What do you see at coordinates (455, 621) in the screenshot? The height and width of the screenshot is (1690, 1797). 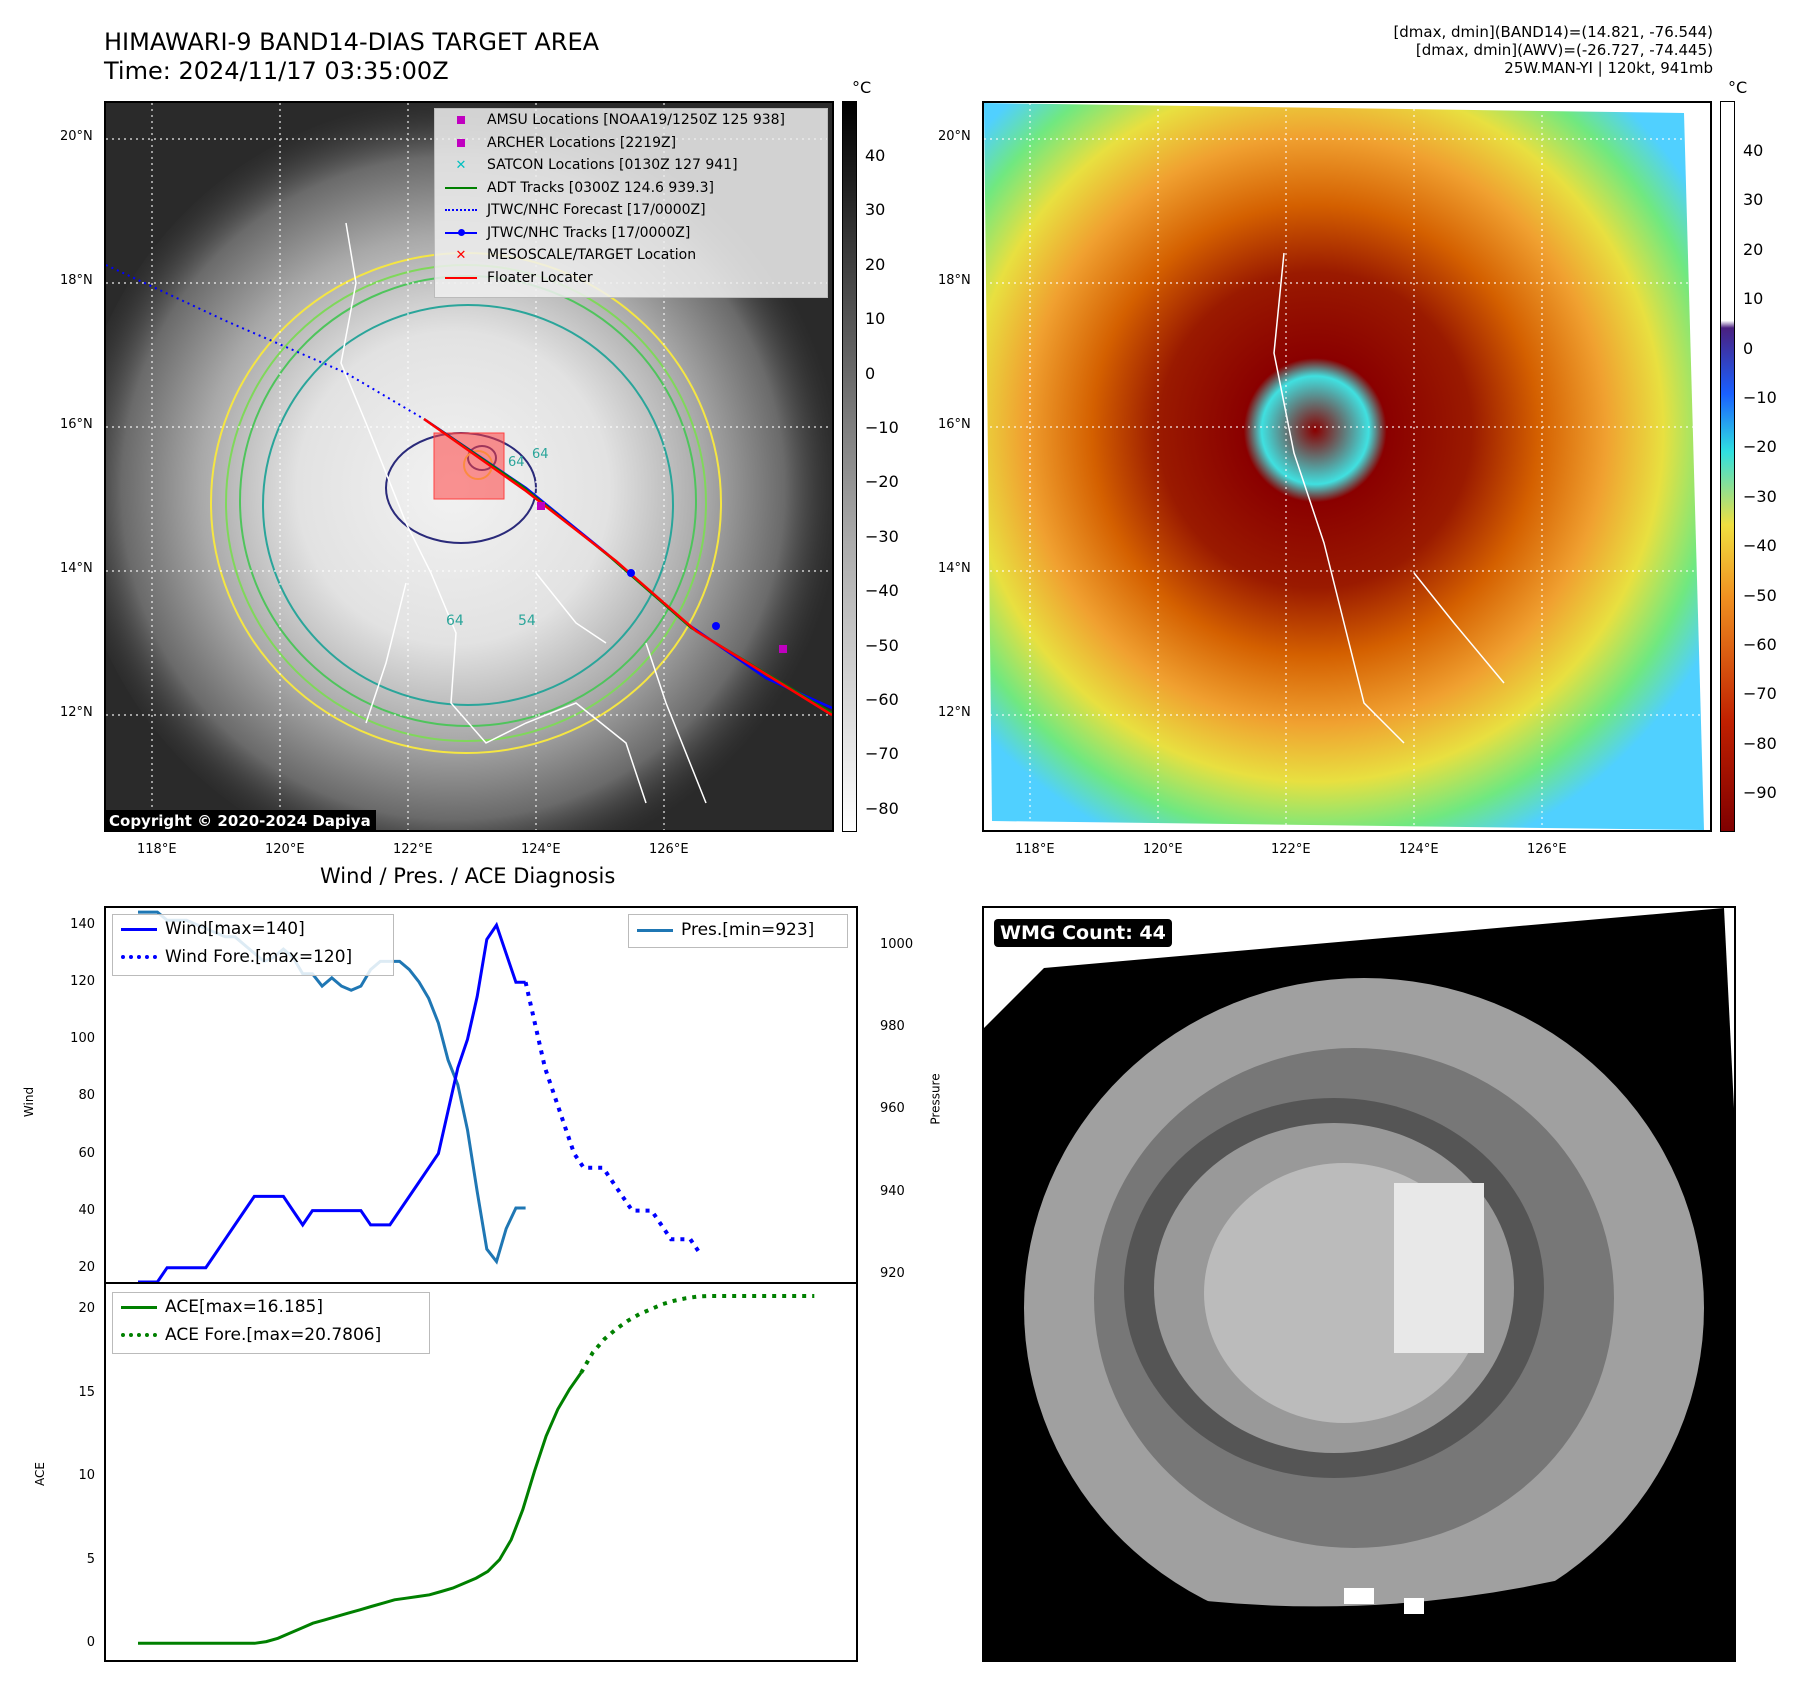 I see `contour-label-2: 64` at bounding box center [455, 621].